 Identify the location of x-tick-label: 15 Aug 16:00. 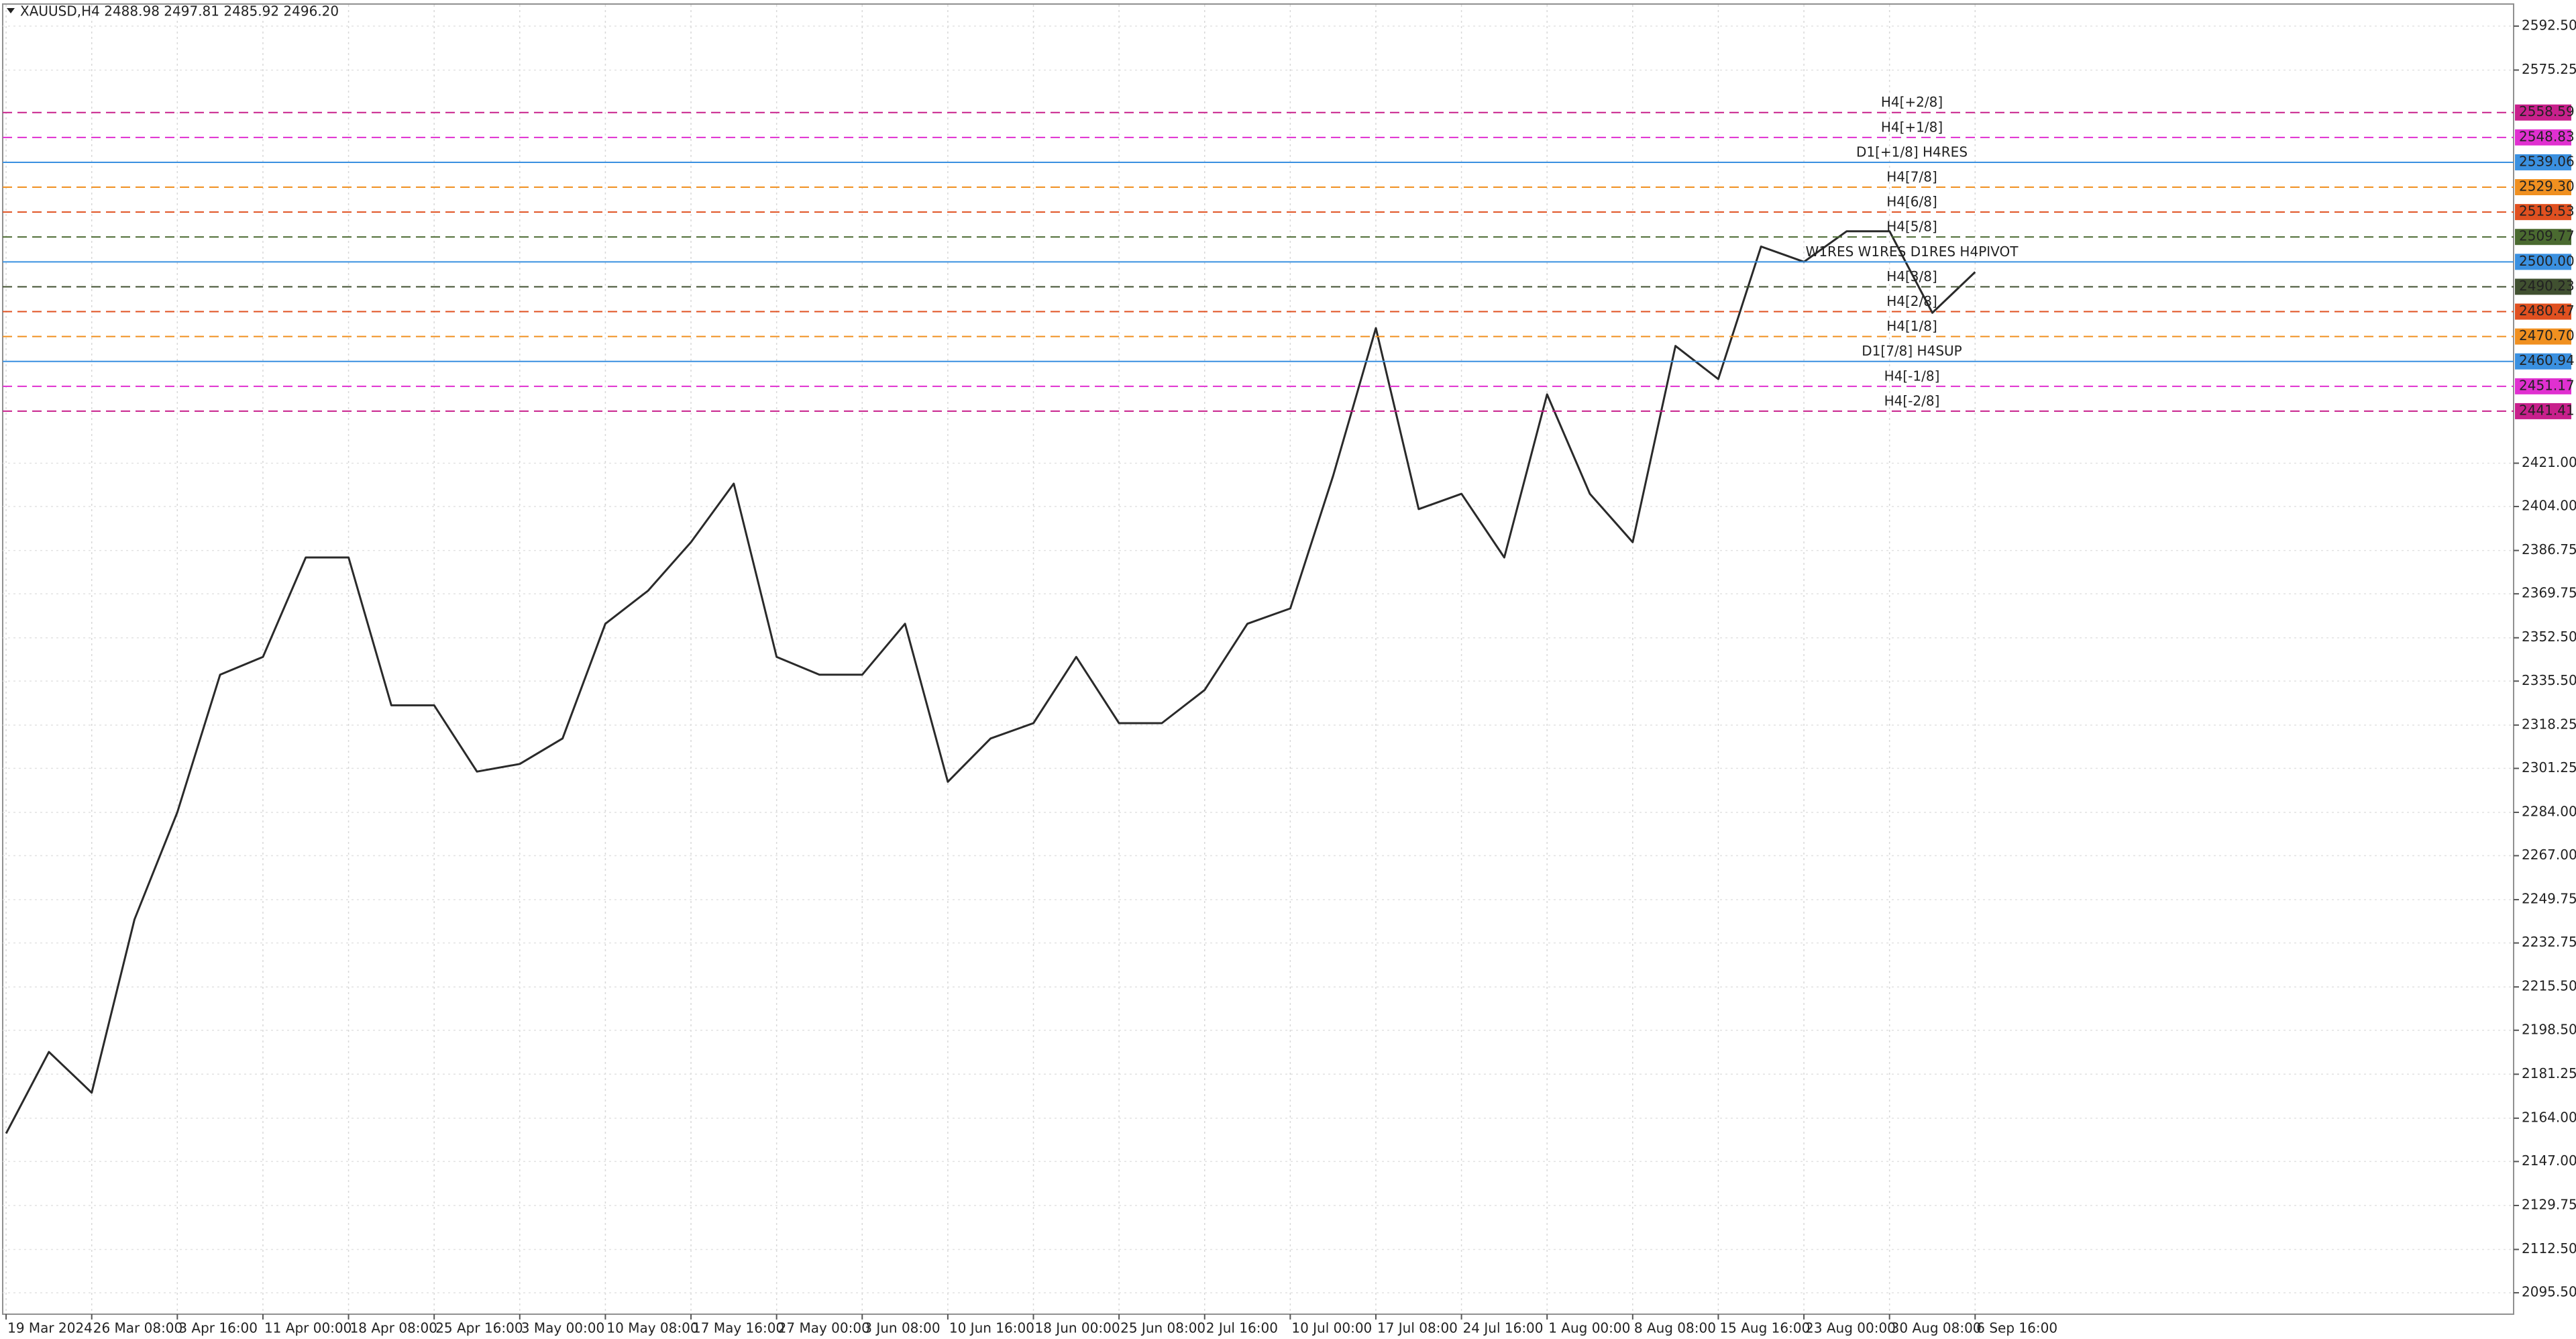
(1764, 1328).